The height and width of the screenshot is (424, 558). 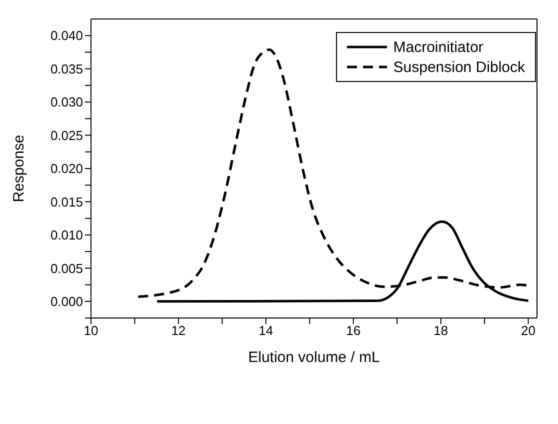 What do you see at coordinates (66, 268) in the screenshot?
I see `y-tick-label: 0.005` at bounding box center [66, 268].